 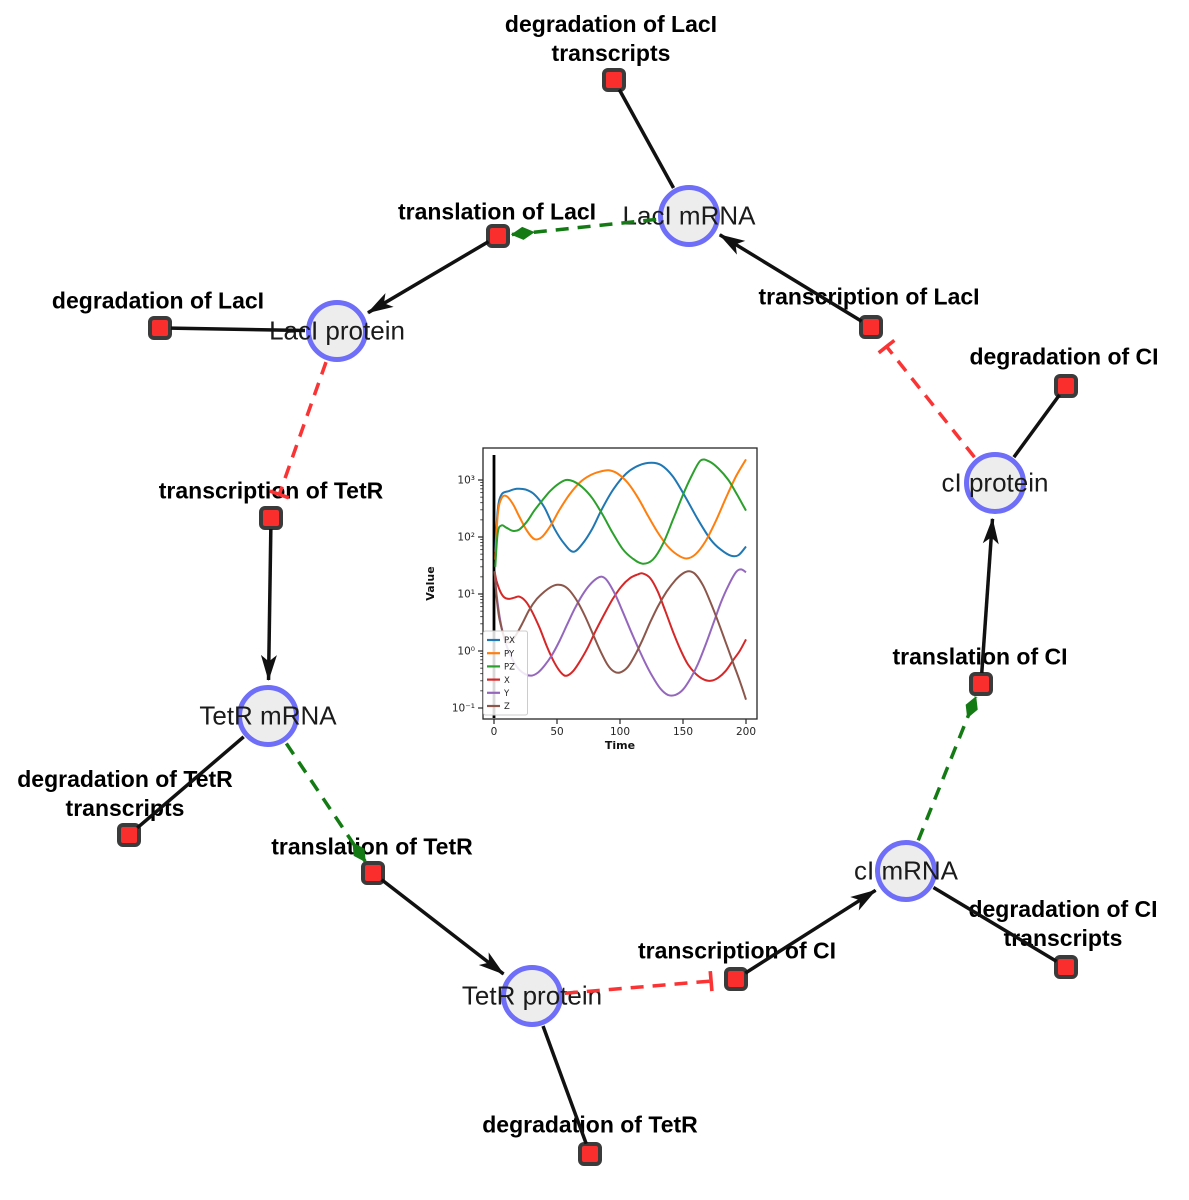 I want to click on y-tick-label: 10⁻¹, so click(x=463, y=709).